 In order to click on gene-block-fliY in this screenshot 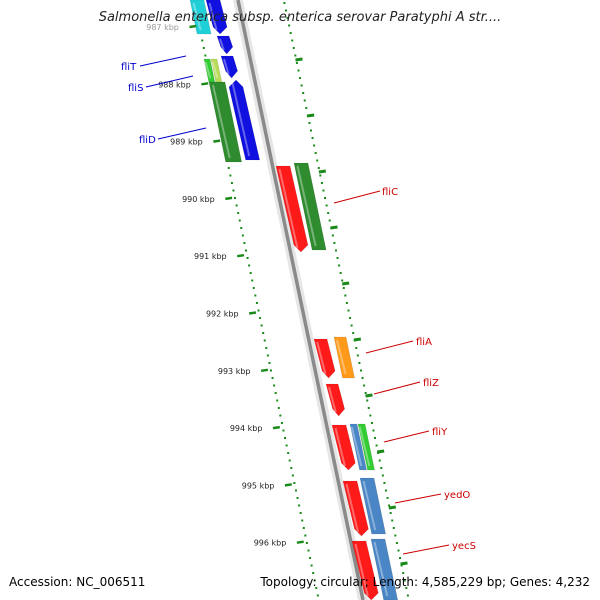, I will do `click(343, 447)`.